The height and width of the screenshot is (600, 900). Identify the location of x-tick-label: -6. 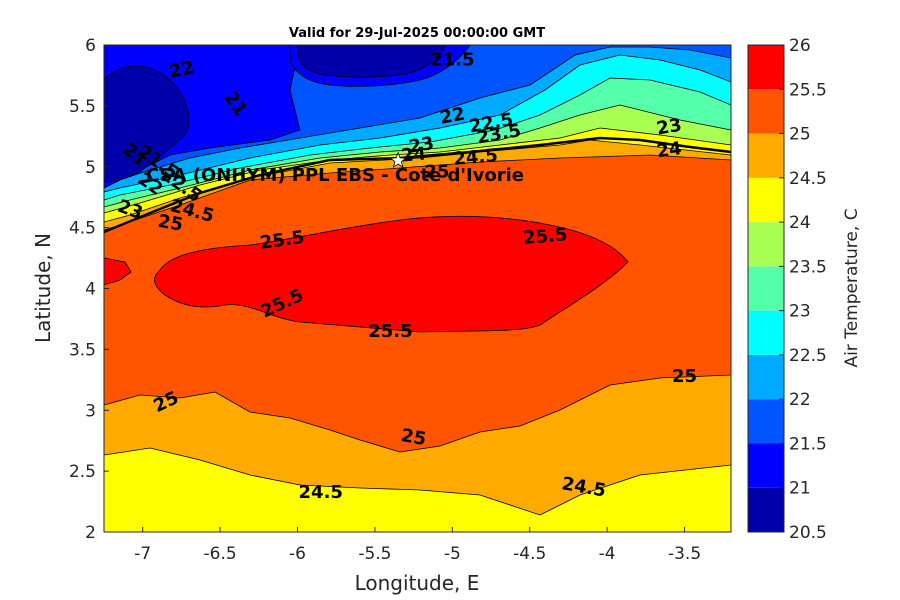
(297, 554).